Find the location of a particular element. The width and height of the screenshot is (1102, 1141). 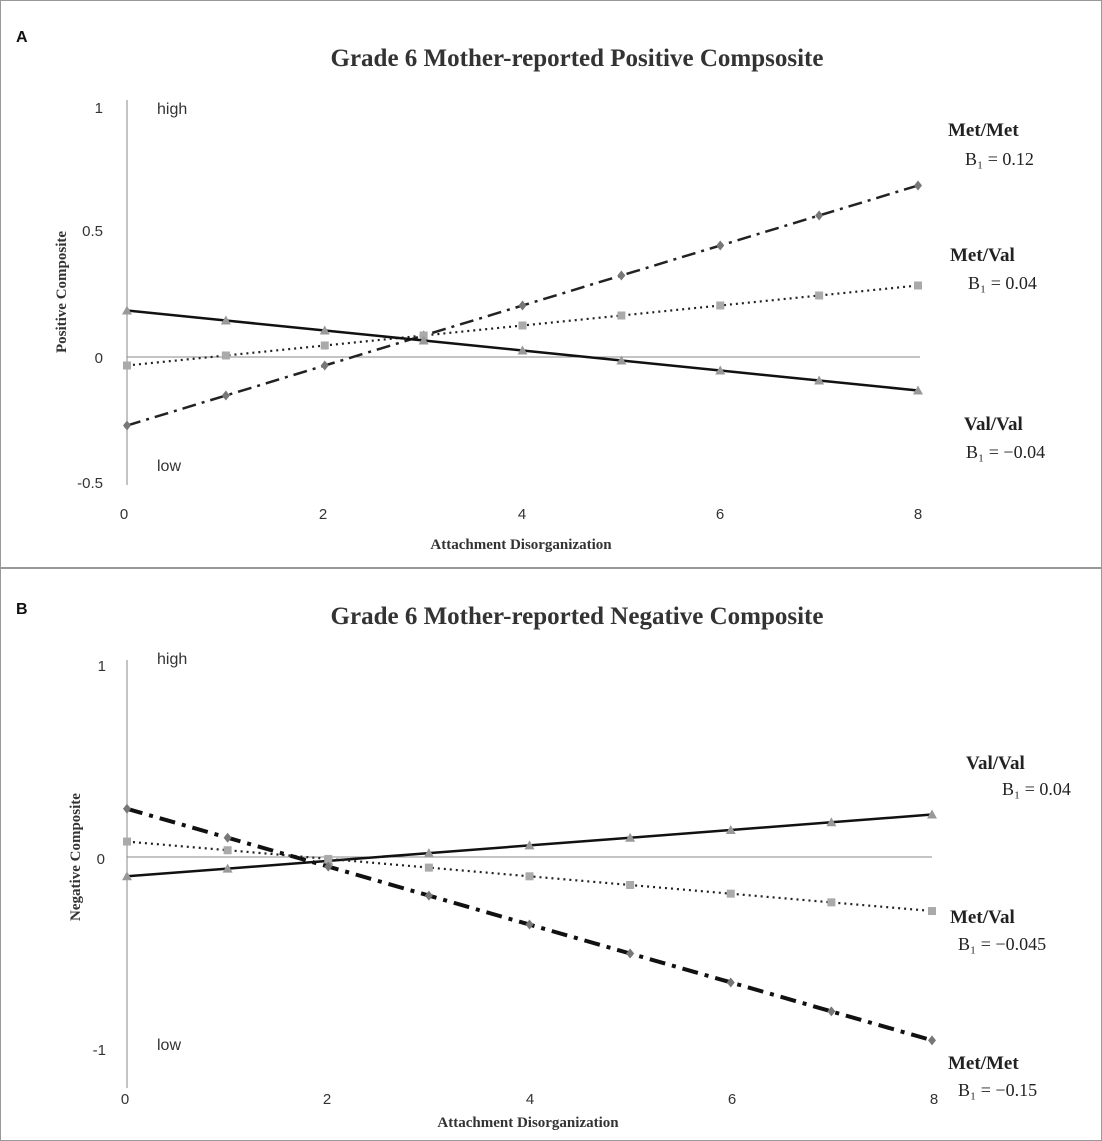

chart-a-xtick: 8 is located at coordinates (918, 514).